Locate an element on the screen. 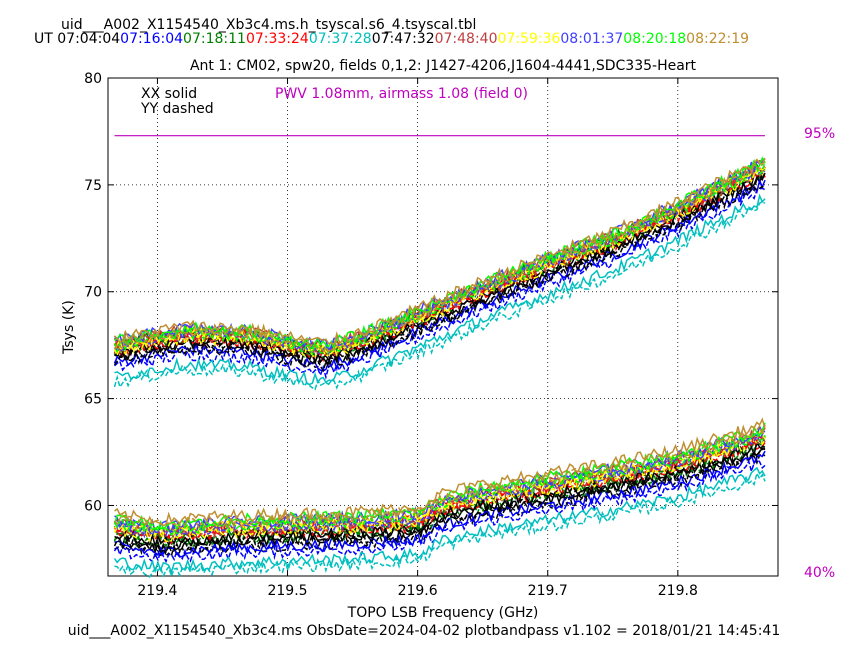 The image size is (864, 648). y-tick-label: 60 is located at coordinates (93, 506).